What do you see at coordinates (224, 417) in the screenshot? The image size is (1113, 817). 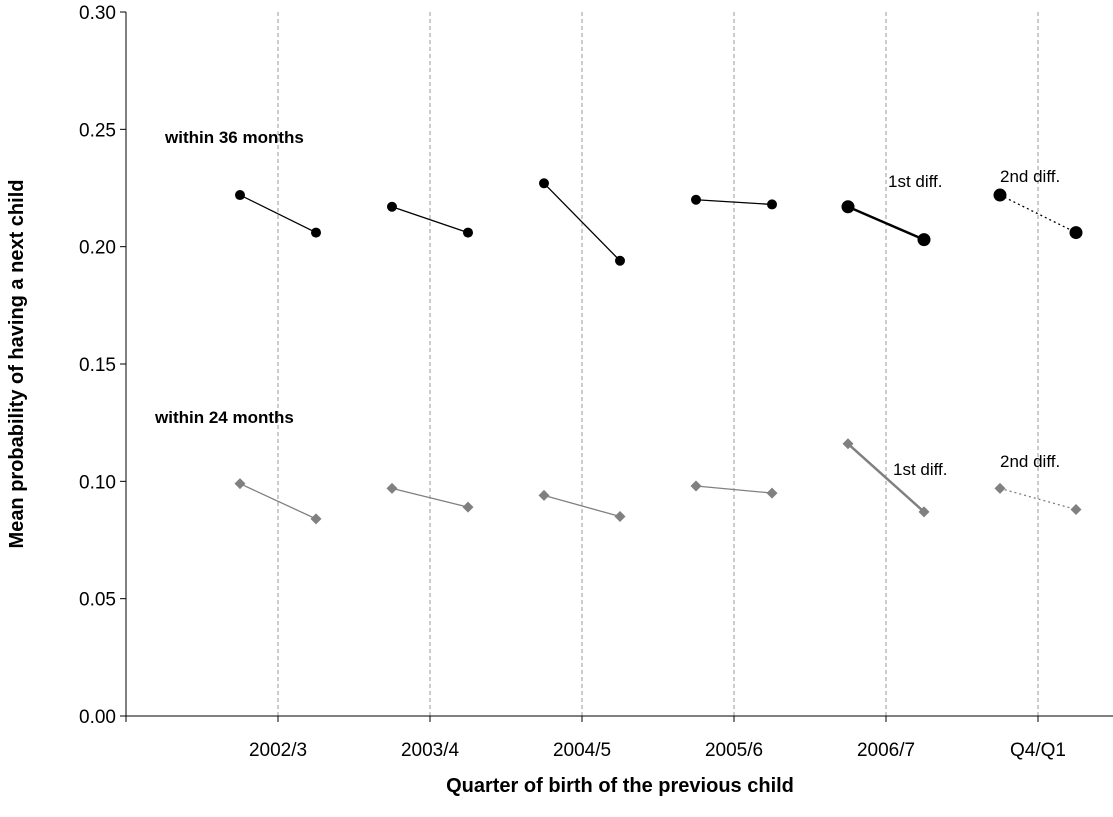 I see `series-label: within 24 months` at bounding box center [224, 417].